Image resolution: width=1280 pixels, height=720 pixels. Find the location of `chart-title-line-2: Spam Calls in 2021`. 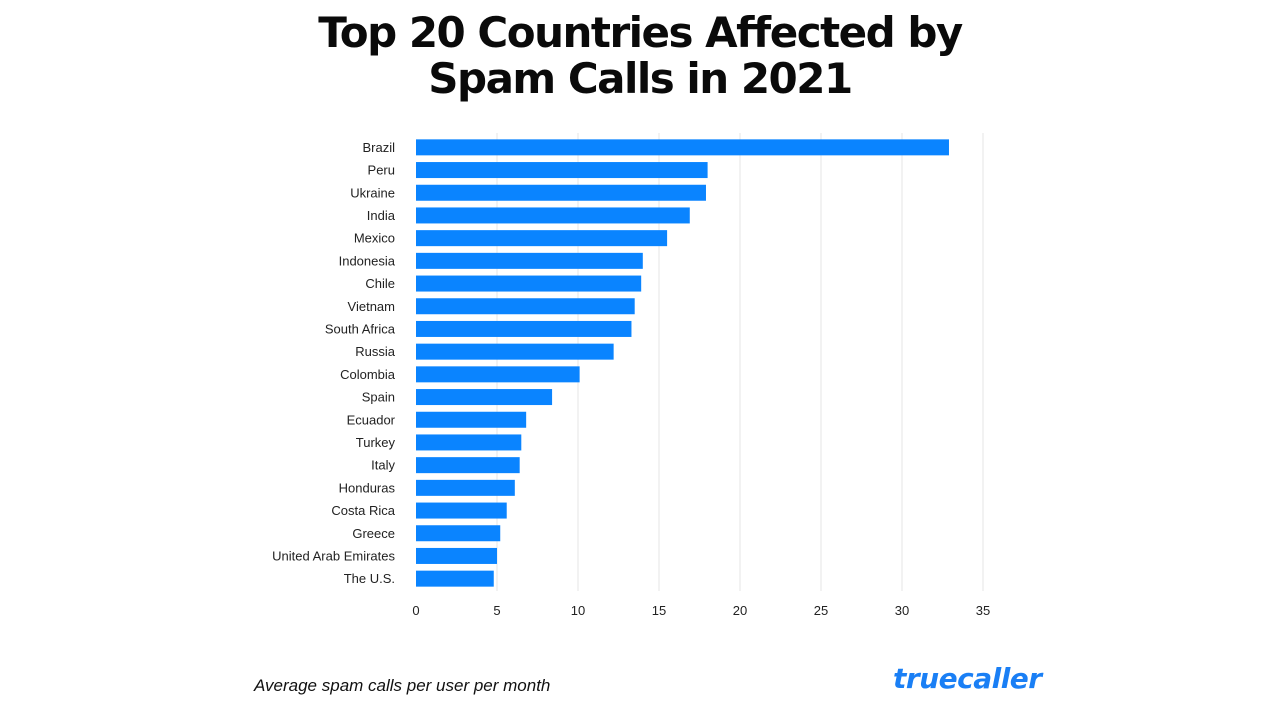

chart-title-line-2: Spam Calls in 2021 is located at coordinates (640, 78).